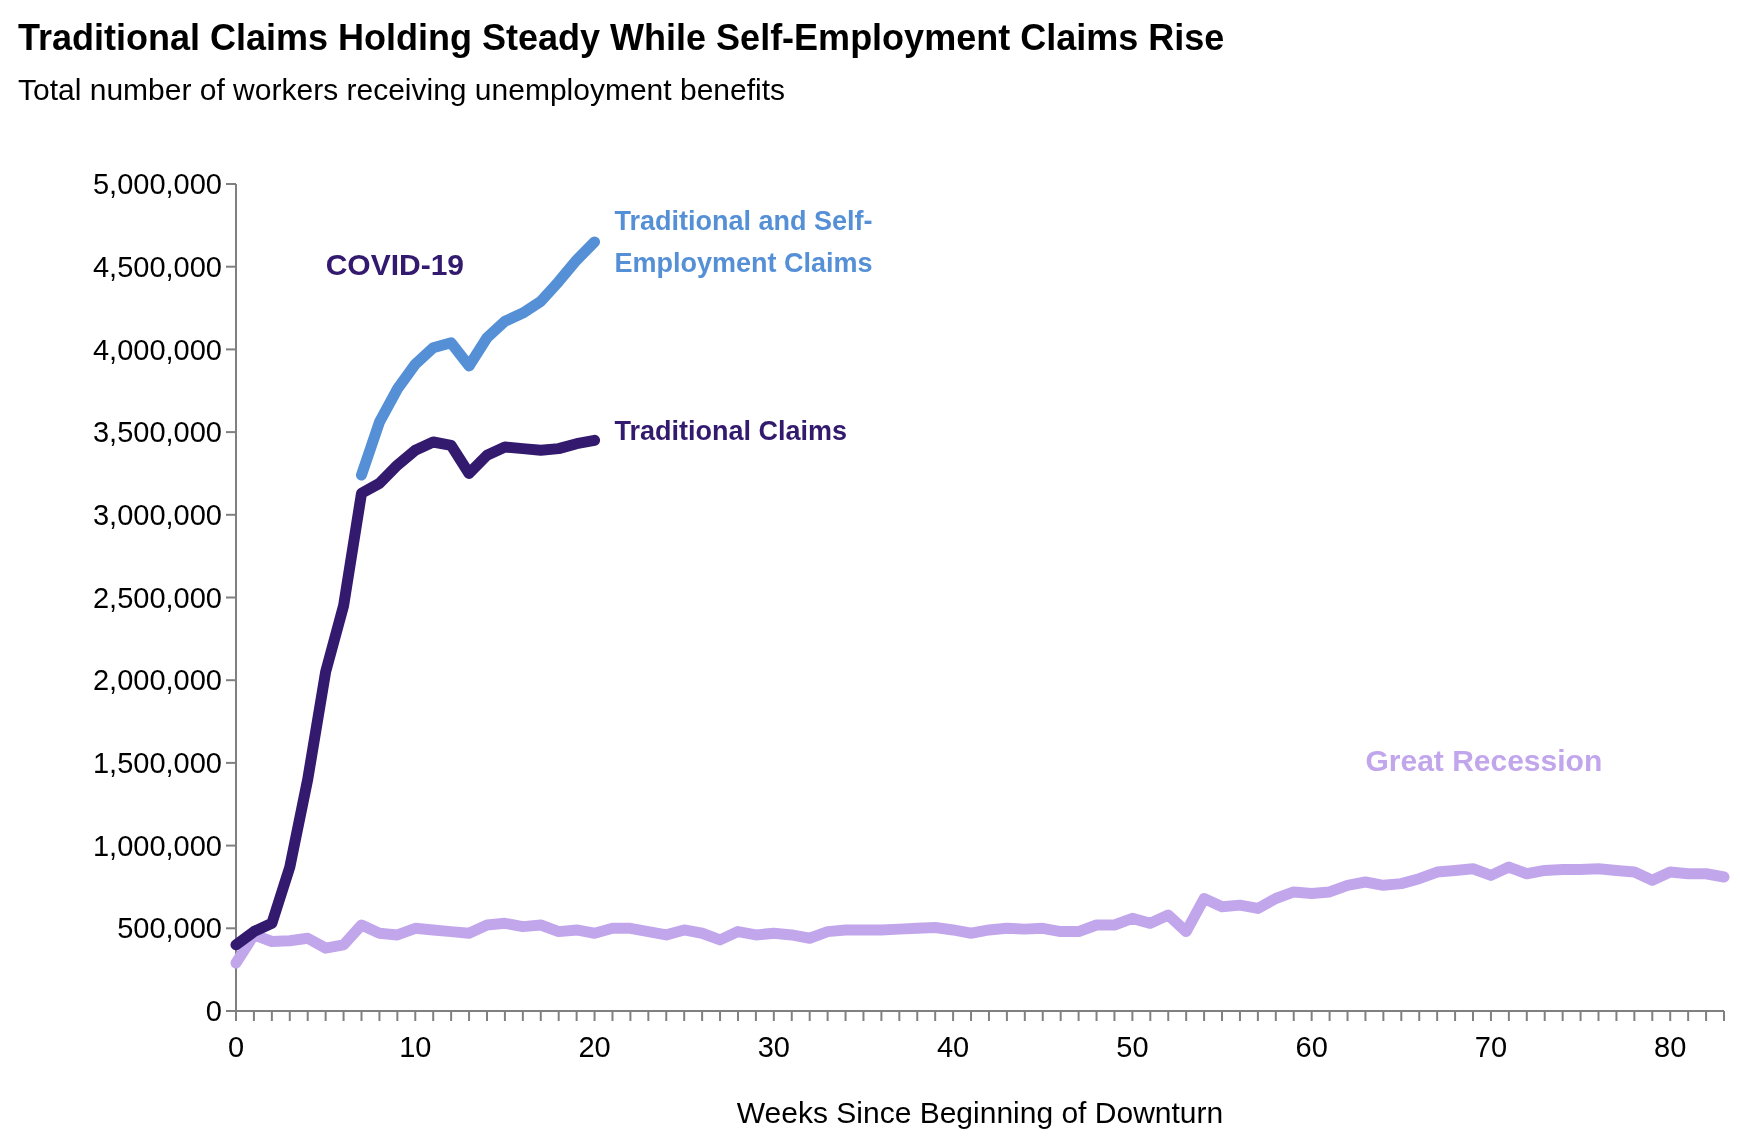 The image size is (1742, 1136). Describe the element at coordinates (953, 1047) in the screenshot. I see `x-tick-label: 40` at that location.